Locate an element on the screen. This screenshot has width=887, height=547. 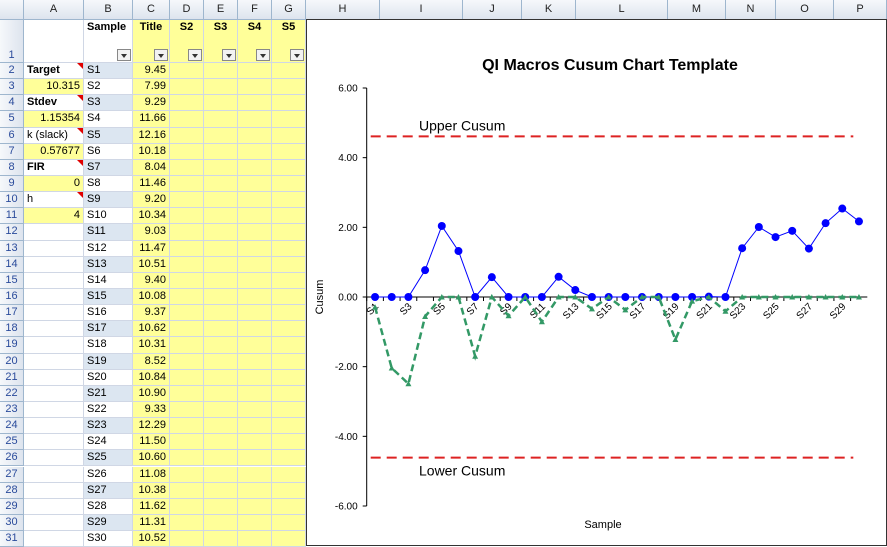
row-header: 4 is located at coordinates (12, 103).